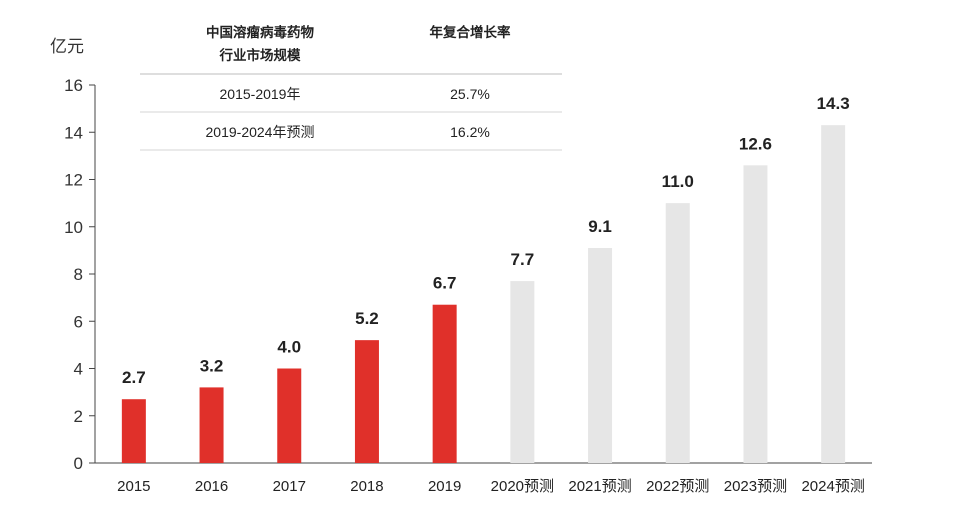 The image size is (977, 508). What do you see at coordinates (260, 132) in the screenshot?
I see `table-row-2-period: 2019-2024年预测` at bounding box center [260, 132].